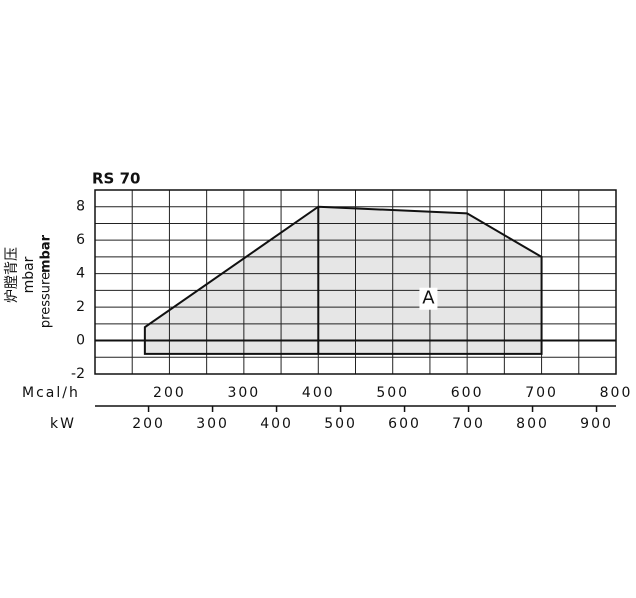 This screenshot has height=598, width=636. Describe the element at coordinates (148, 424) in the screenshot. I see `x2-tick-label: 200` at that location.